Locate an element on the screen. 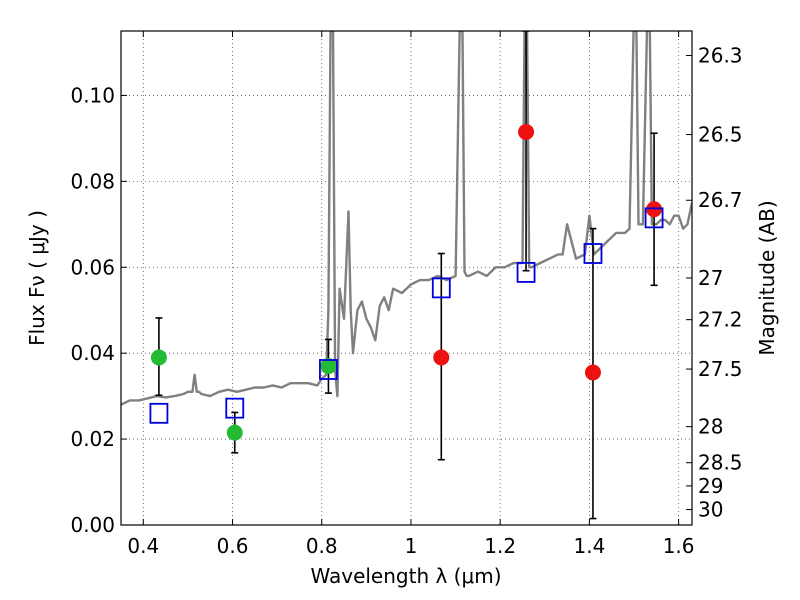 This screenshot has width=800, height=600. y-tick-label: 0.02 is located at coordinates (92, 439).